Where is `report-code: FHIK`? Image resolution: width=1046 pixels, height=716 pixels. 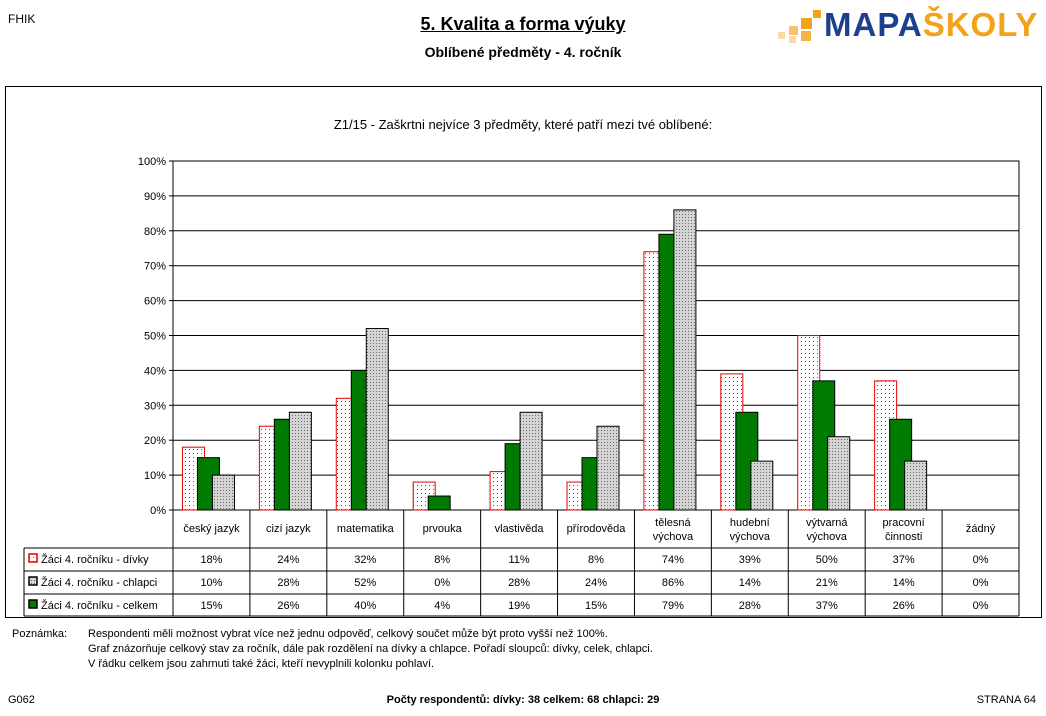 report-code: FHIK is located at coordinates (22, 19).